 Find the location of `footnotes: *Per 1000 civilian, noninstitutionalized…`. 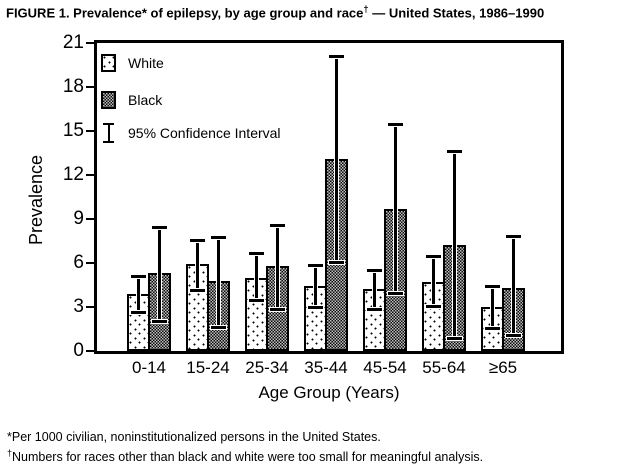

footnotes: *Per 1000 civilian, noninstitutionalized… is located at coordinates (311, 447).